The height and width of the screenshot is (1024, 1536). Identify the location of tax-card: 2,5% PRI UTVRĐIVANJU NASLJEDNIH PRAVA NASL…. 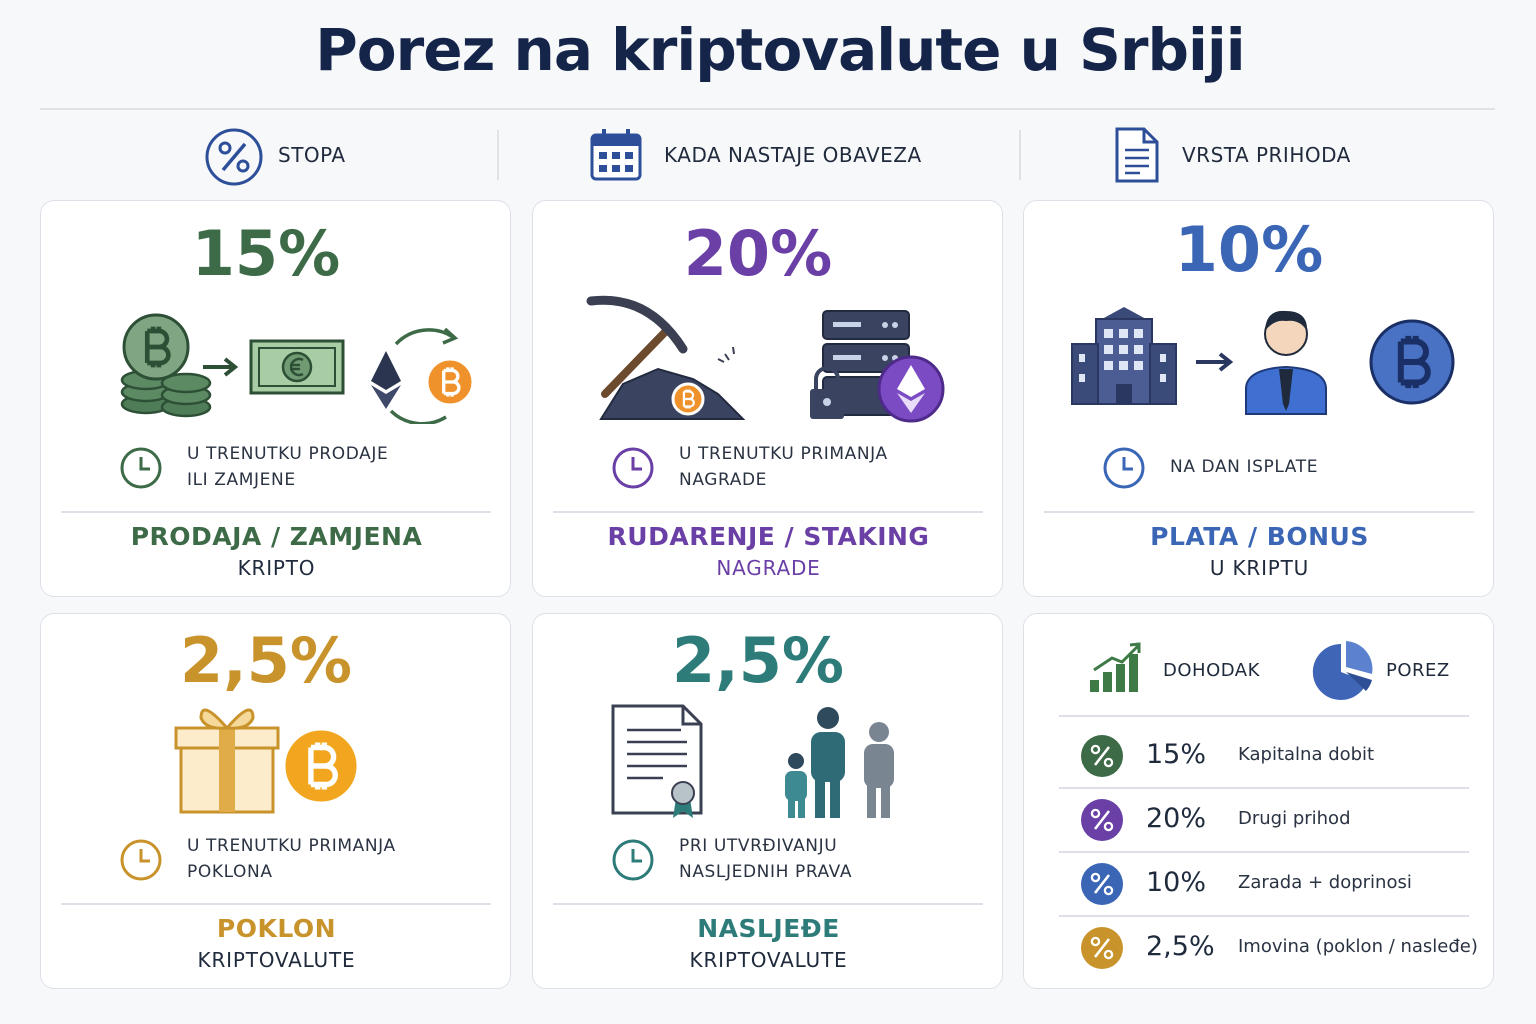
(767, 801).